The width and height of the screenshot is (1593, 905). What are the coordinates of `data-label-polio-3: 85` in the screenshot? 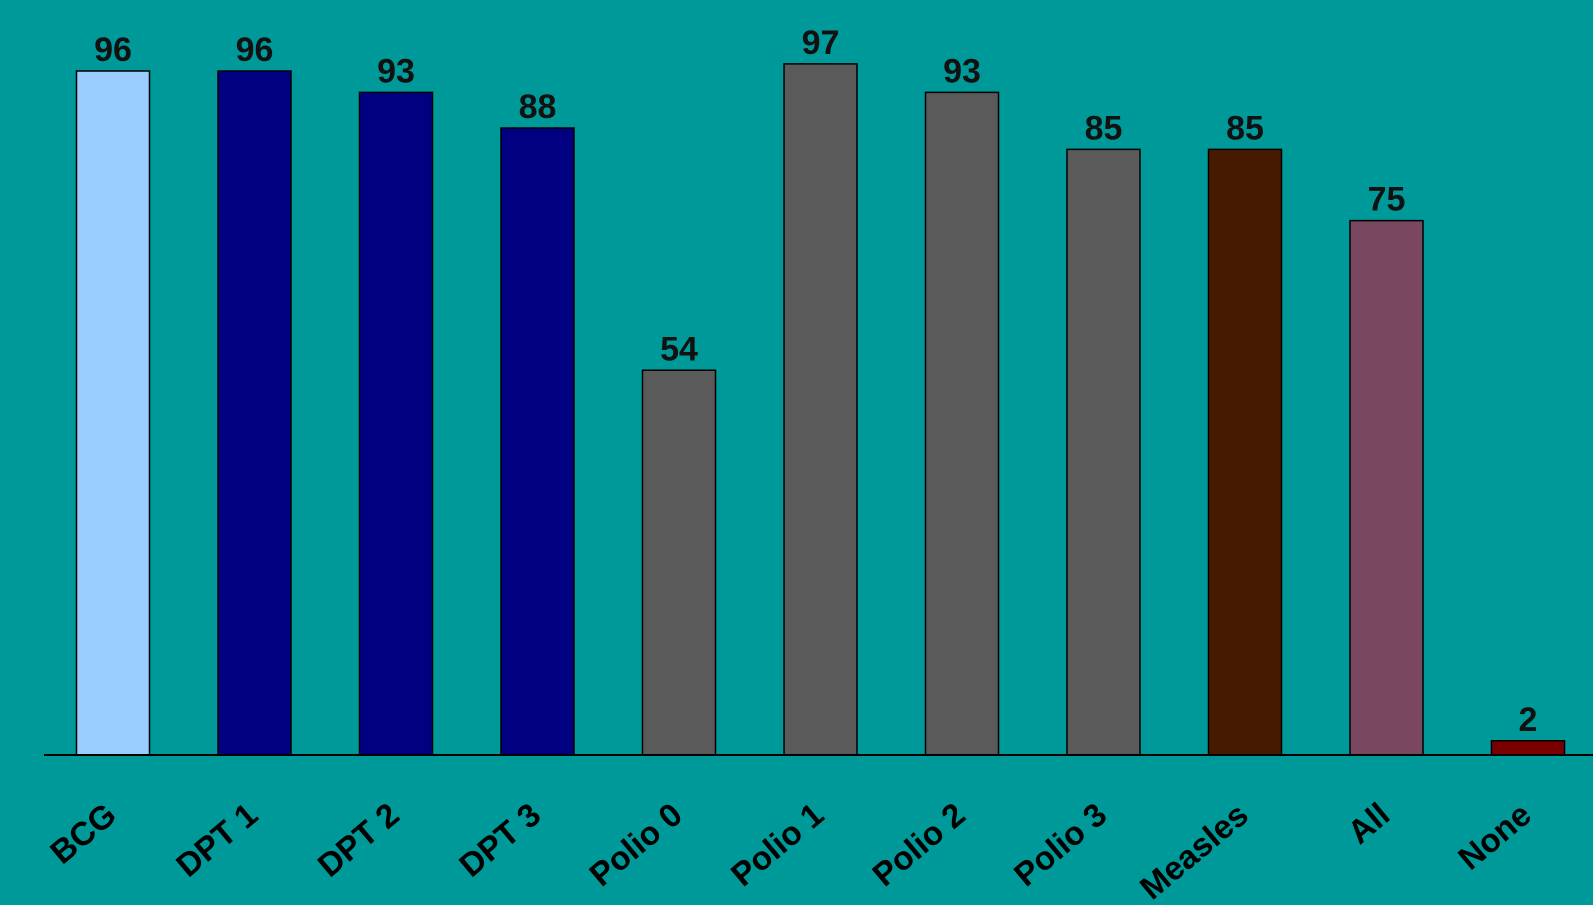 It's located at (1104, 128).